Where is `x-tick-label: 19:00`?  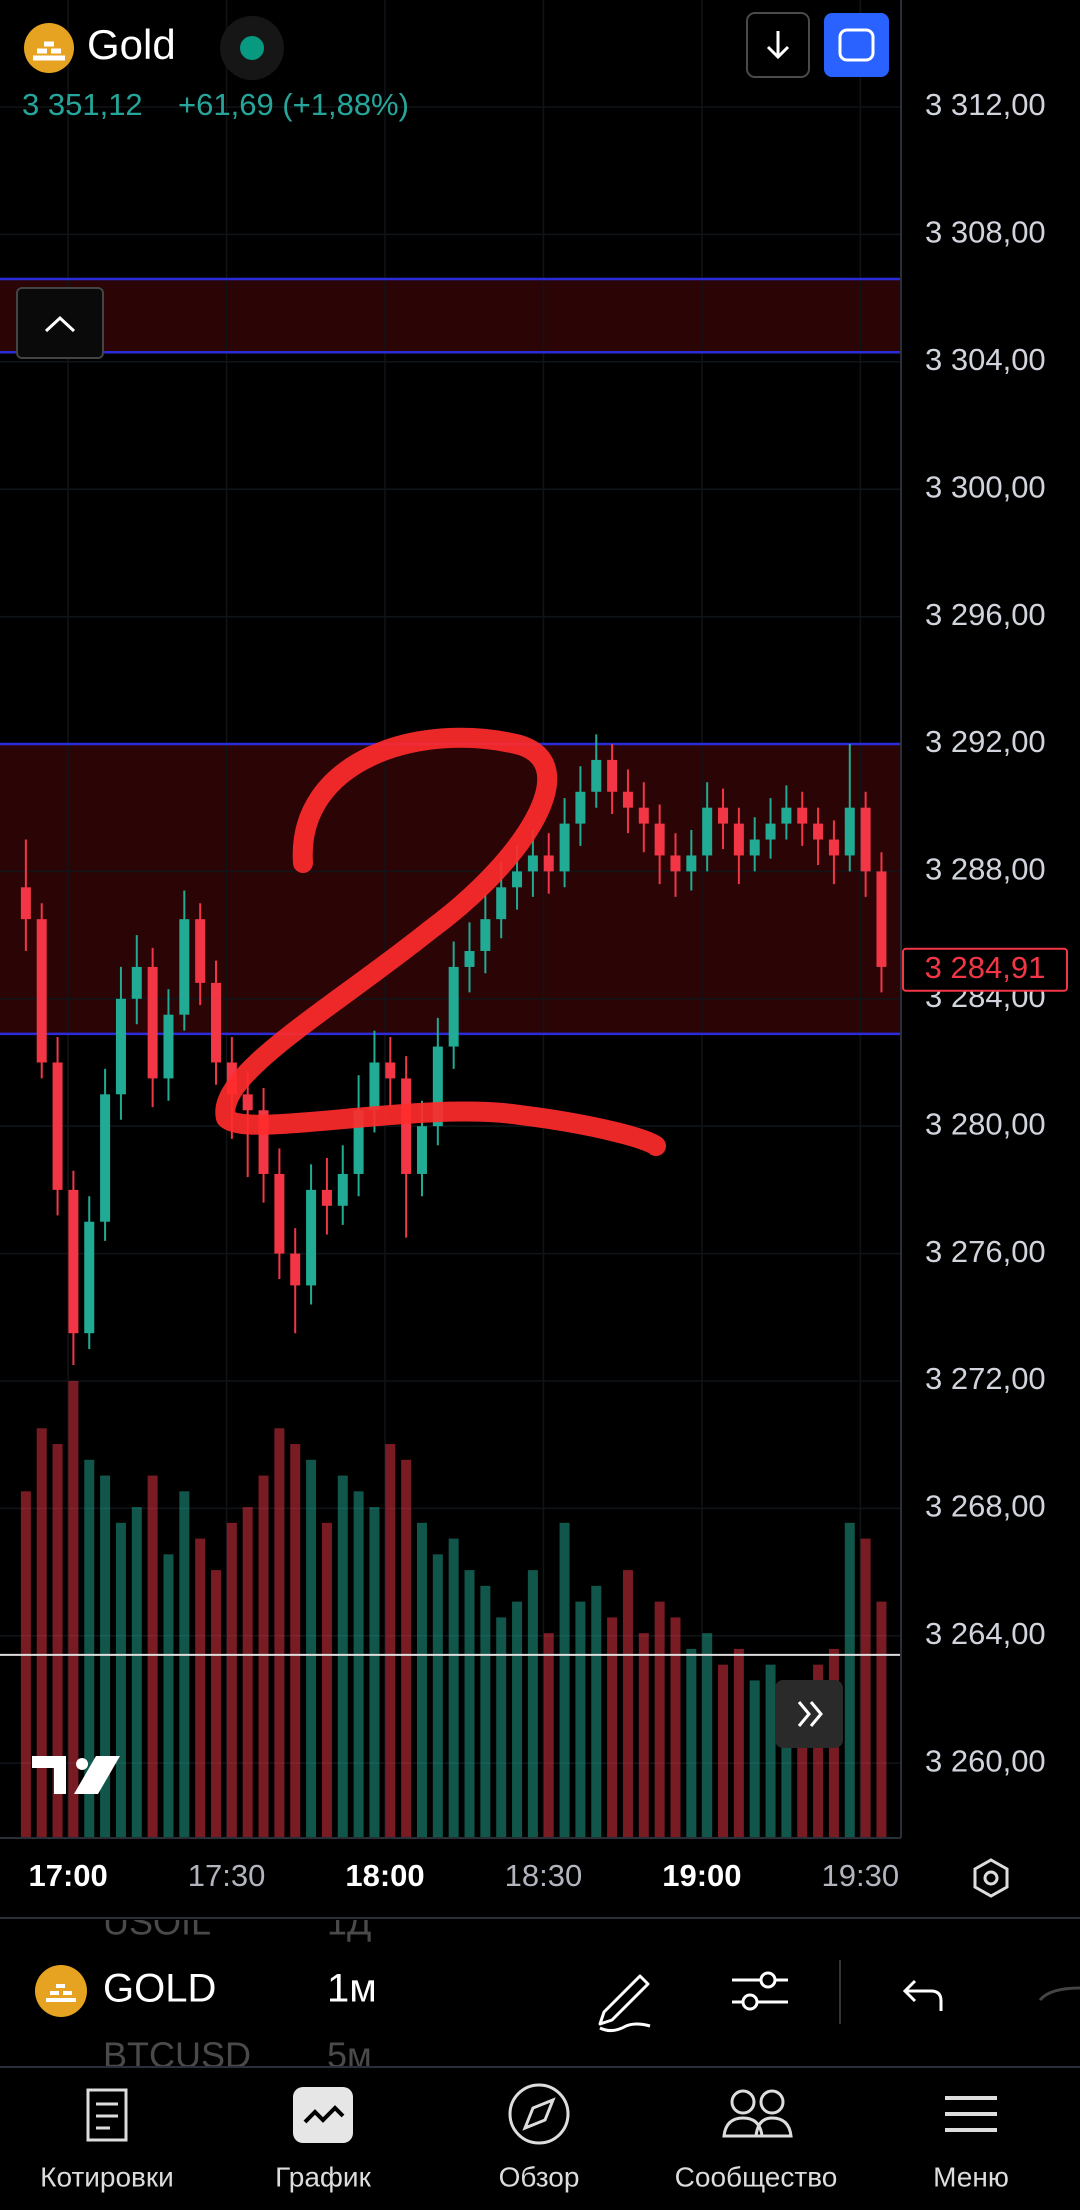 x-tick-label: 19:00 is located at coordinates (701, 1875).